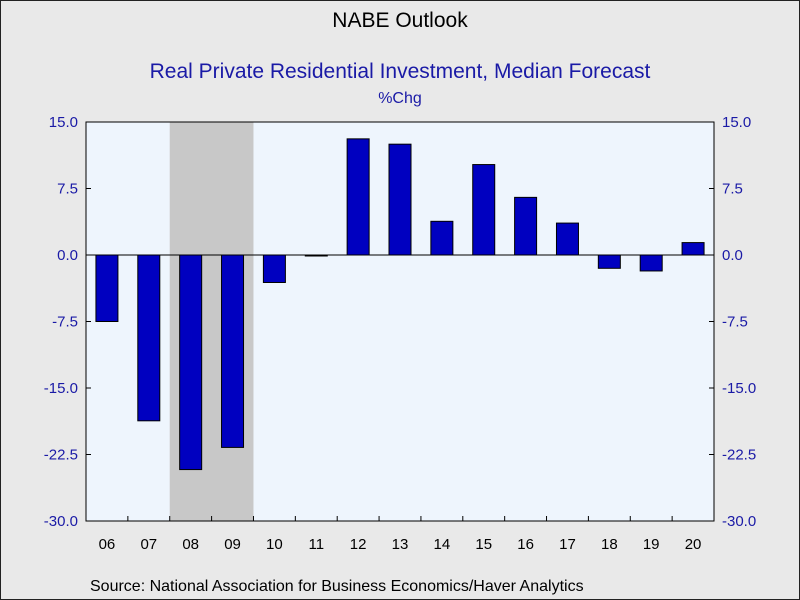 Image resolution: width=800 pixels, height=600 pixels. What do you see at coordinates (61, 521) in the screenshot?
I see `y-tick-label-left: -30.0` at bounding box center [61, 521].